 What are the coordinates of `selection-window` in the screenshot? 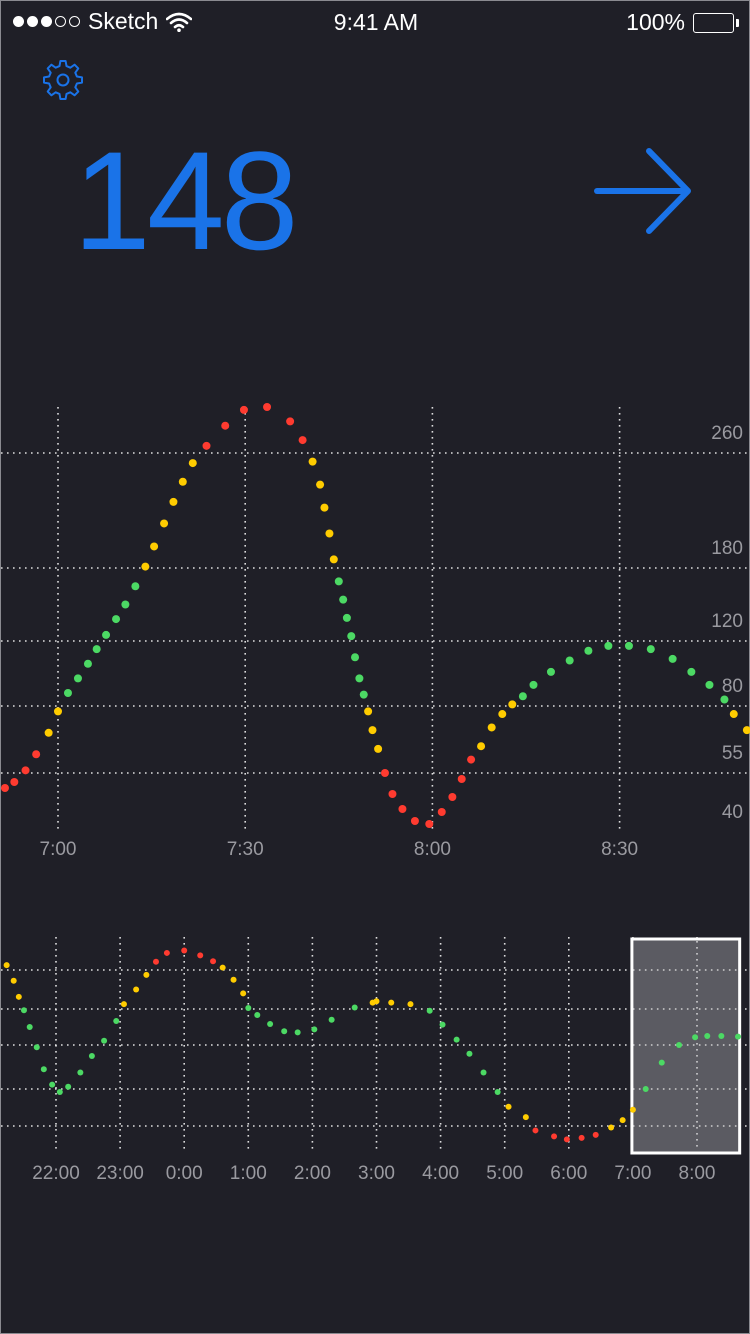 It's located at (686, 1046).